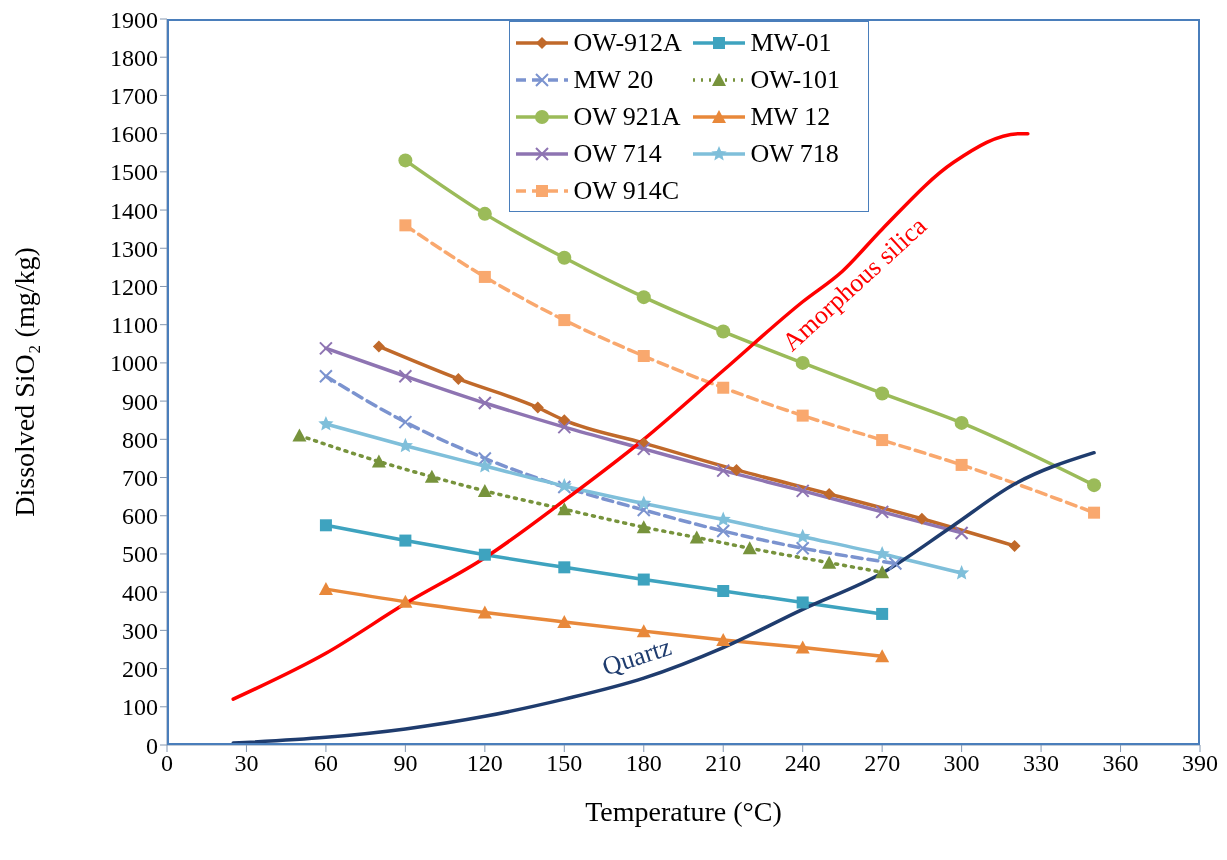  I want to click on y-tick-label: 1400, so click(134, 210).